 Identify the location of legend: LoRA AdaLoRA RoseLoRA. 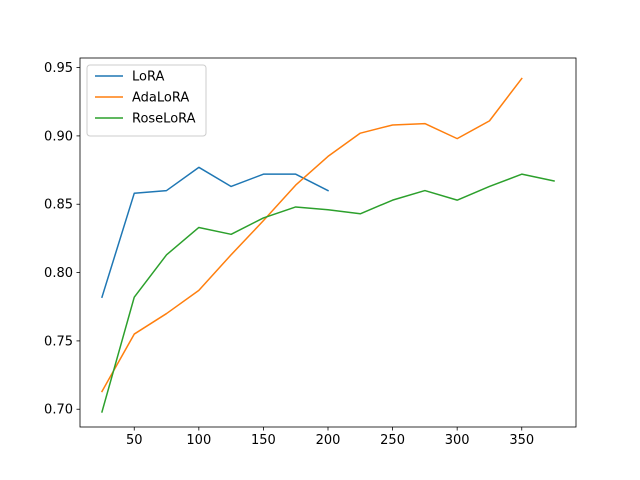
(146, 100).